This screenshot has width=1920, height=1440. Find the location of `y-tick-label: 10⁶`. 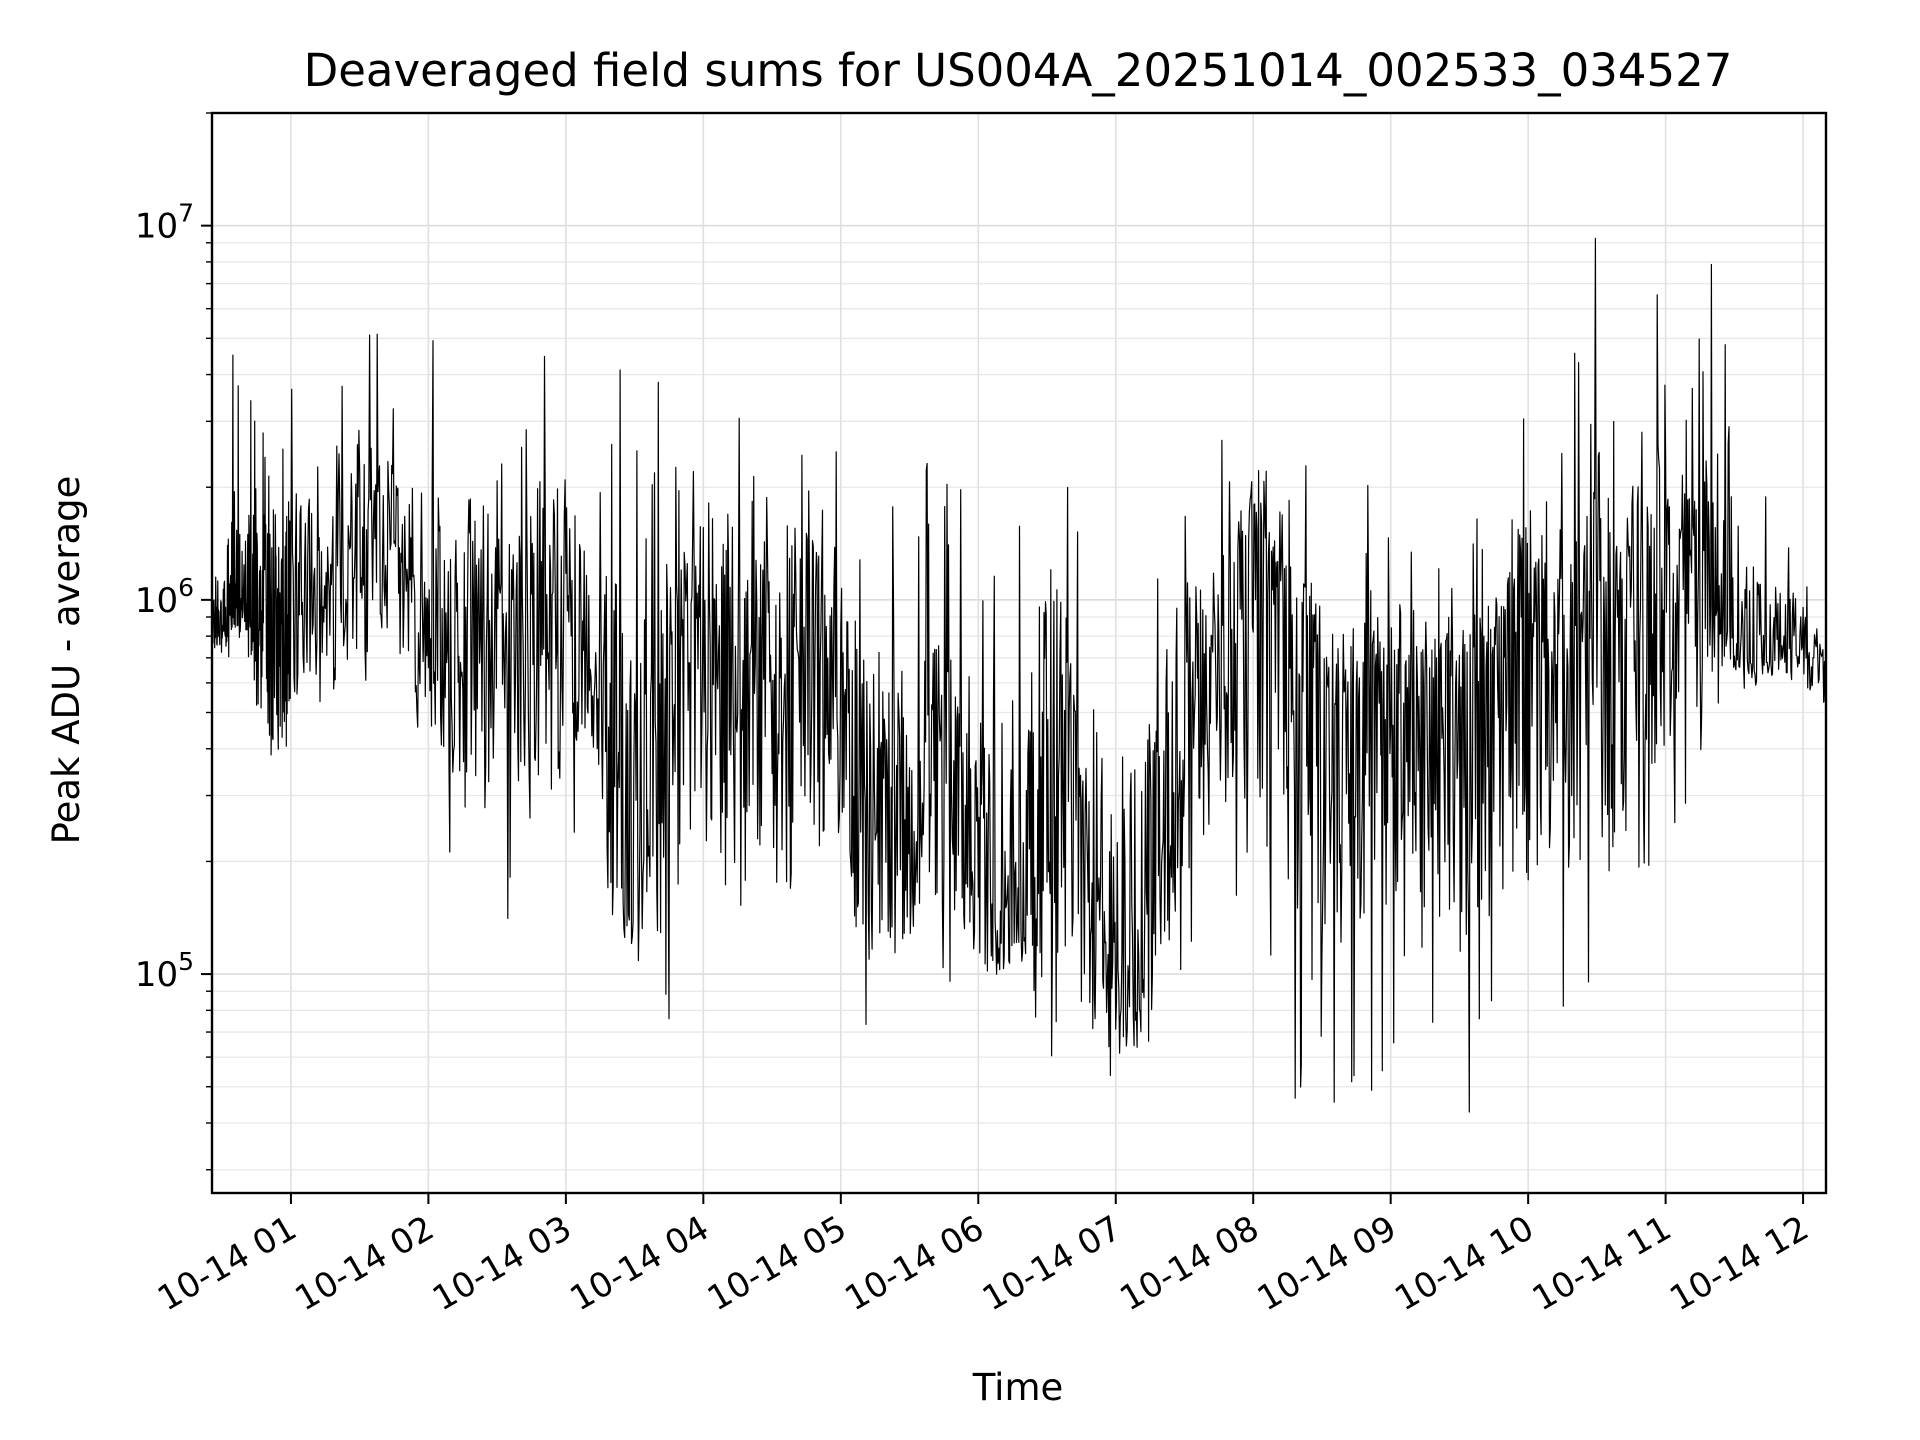

y-tick-label: 10⁶ is located at coordinates (164, 597).